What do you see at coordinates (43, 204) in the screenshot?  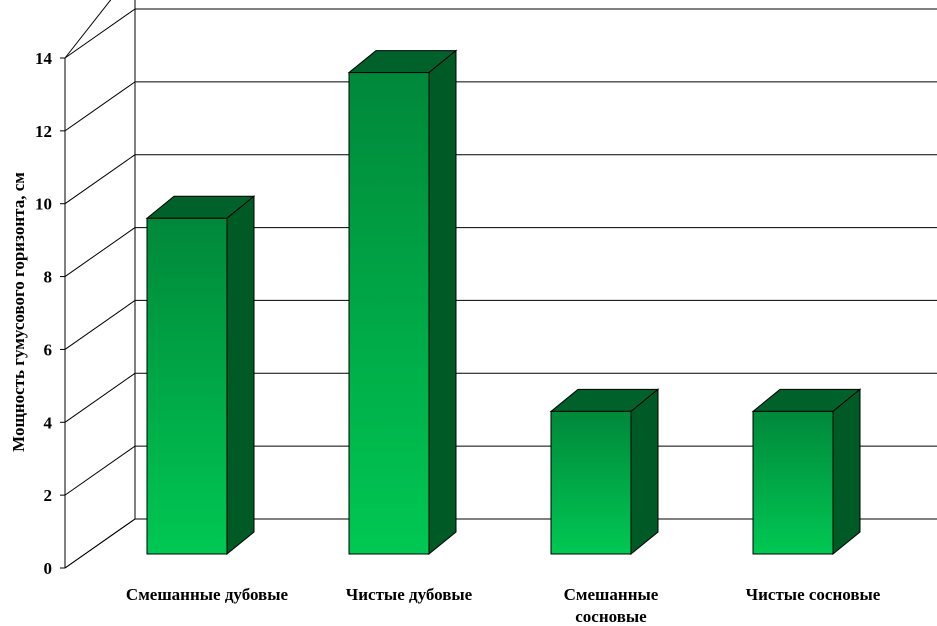 I see `y-tick-label: 10` at bounding box center [43, 204].